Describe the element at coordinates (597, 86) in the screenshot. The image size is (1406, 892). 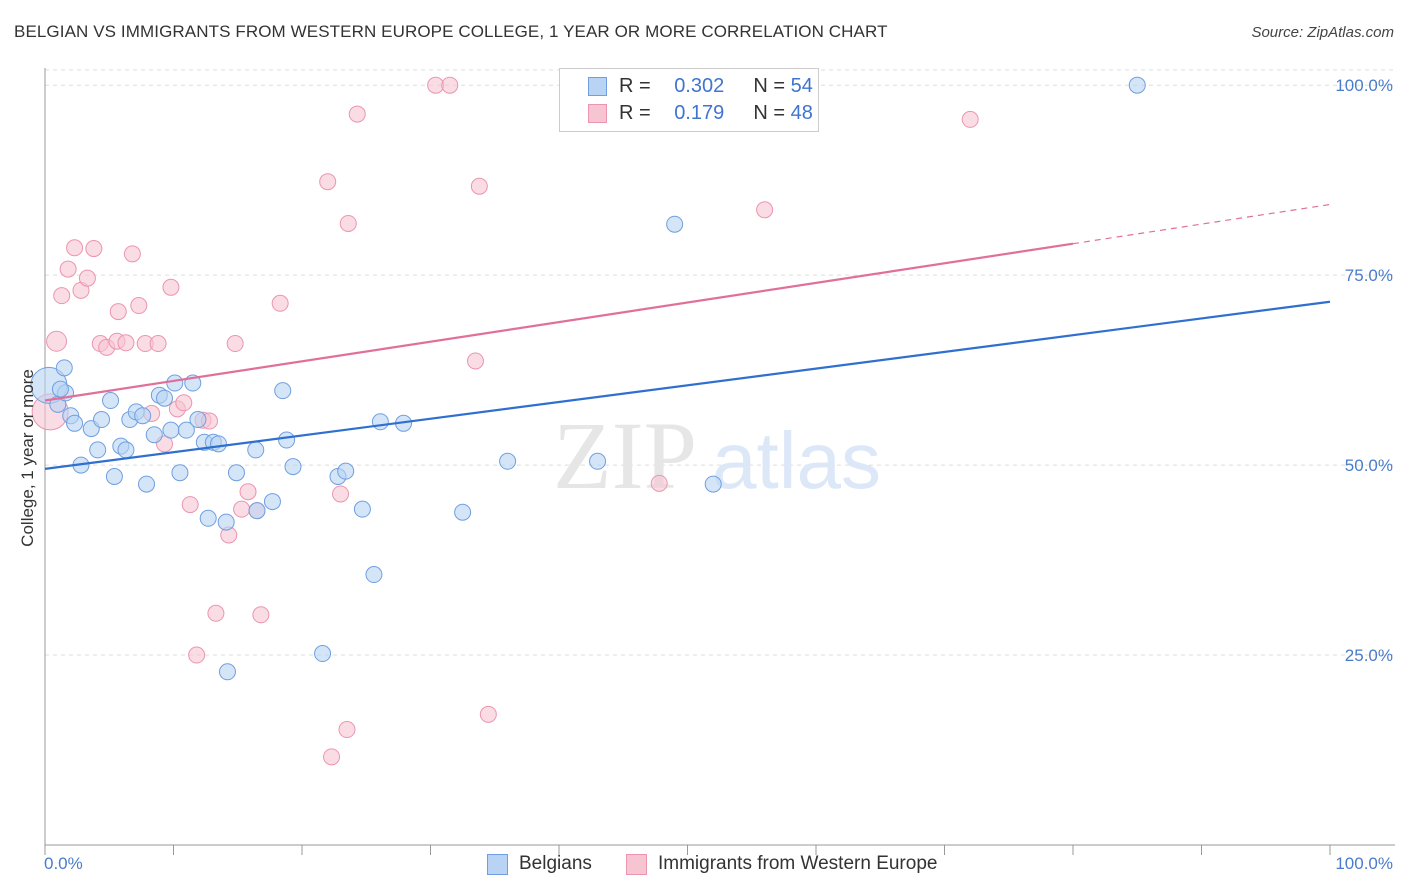
I see `legend-swatch-belgians` at that location.